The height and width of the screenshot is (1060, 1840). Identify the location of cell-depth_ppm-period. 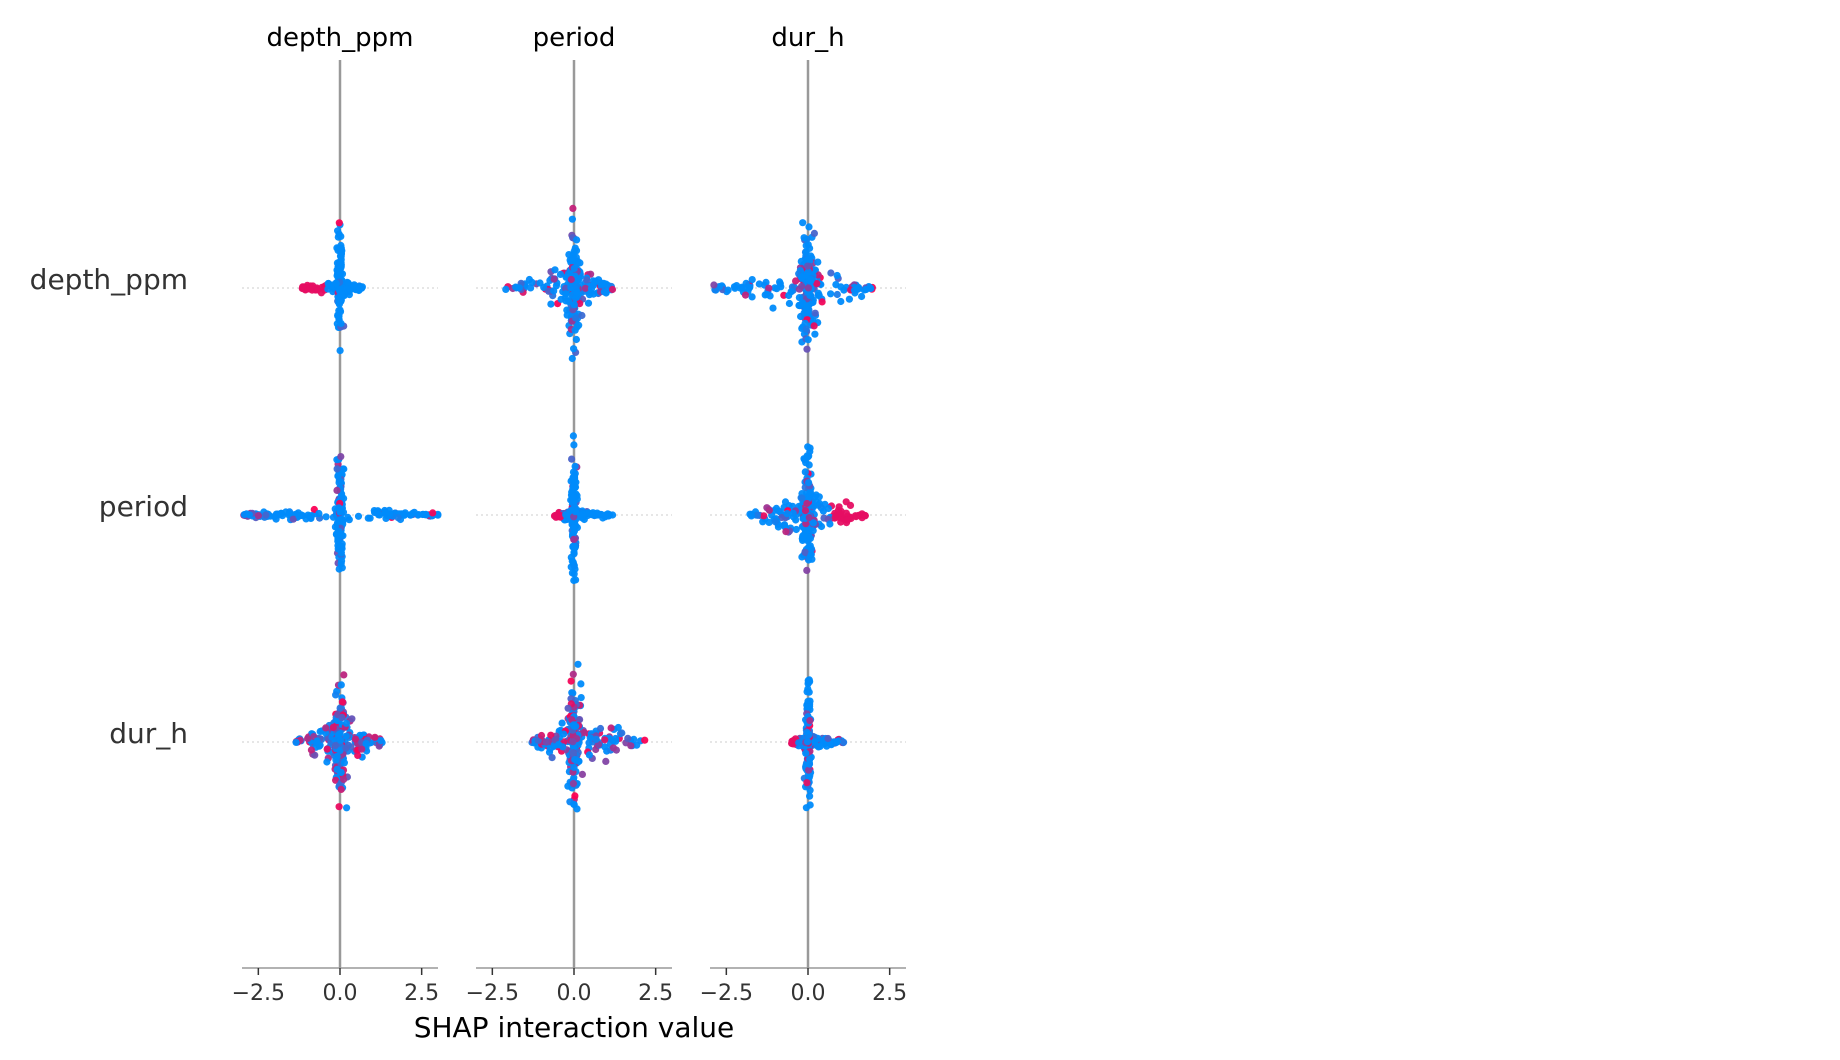
(559, 283).